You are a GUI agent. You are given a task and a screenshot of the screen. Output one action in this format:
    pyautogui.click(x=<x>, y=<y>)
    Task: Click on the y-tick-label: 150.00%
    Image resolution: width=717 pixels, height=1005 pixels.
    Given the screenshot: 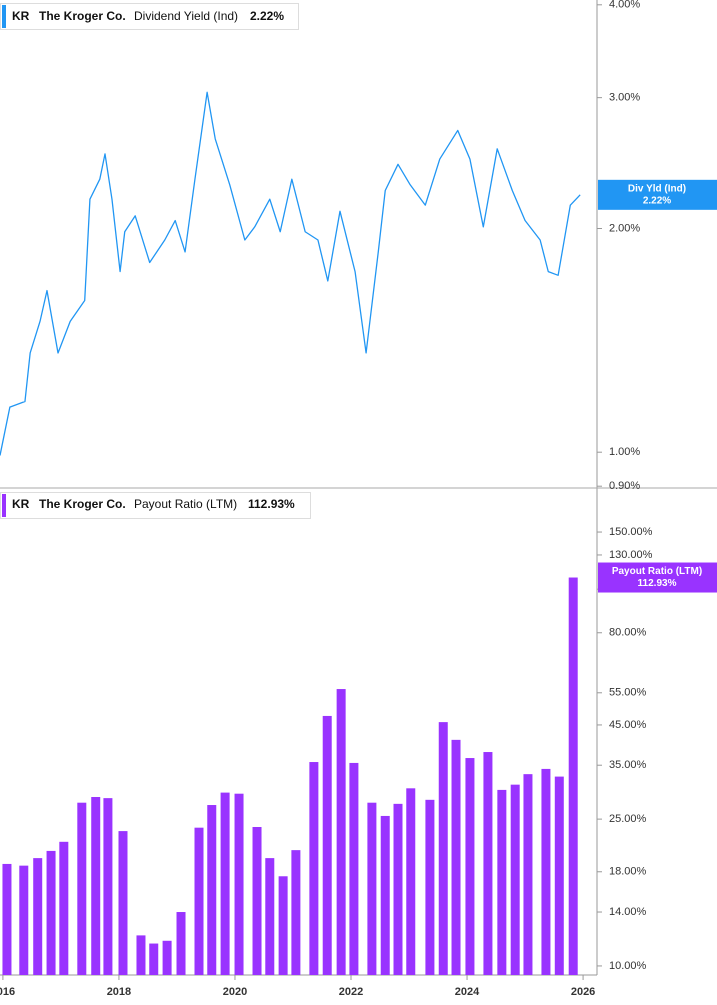 What is the action you would take?
    pyautogui.click(x=631, y=532)
    